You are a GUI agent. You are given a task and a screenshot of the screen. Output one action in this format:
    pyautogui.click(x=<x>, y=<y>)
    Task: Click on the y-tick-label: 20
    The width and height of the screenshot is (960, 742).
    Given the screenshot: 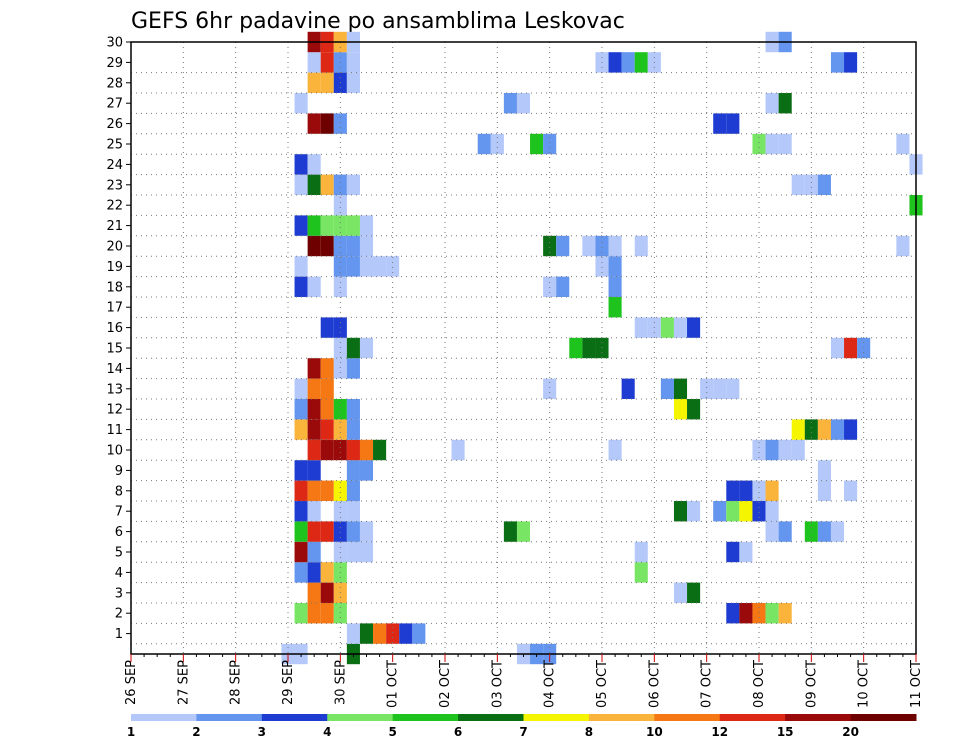 What is the action you would take?
    pyautogui.click(x=114, y=247)
    